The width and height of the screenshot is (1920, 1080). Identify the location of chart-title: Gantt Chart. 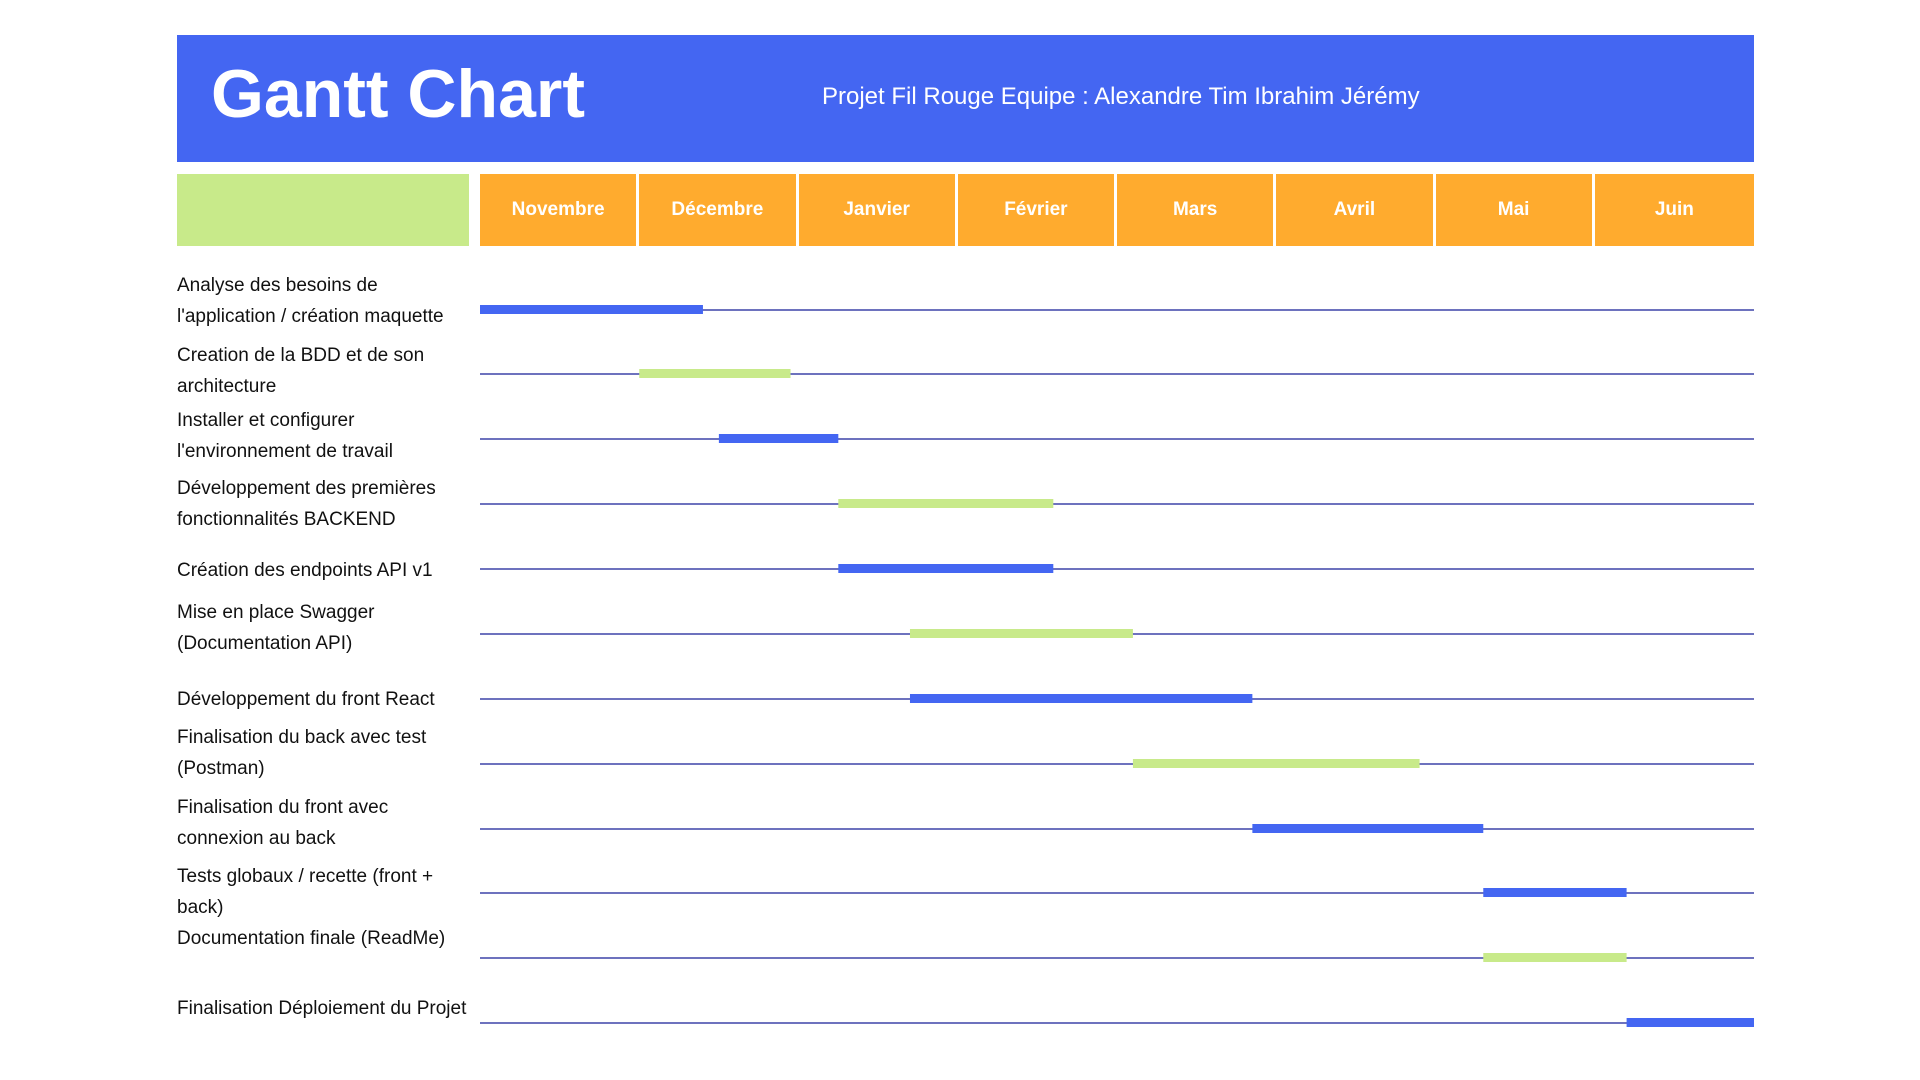
(398, 94).